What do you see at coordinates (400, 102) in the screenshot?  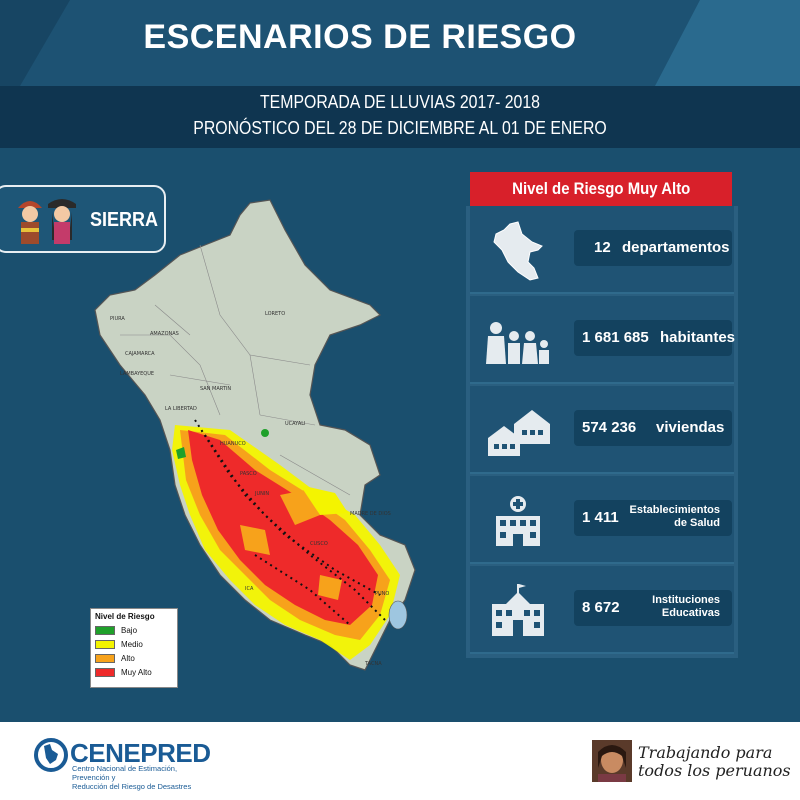 I see `season-subtitle: TEMPORADA DE LLUVIAS 2017- 2018` at bounding box center [400, 102].